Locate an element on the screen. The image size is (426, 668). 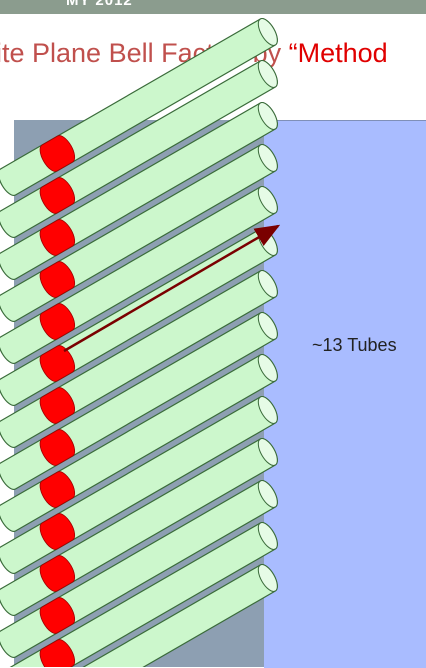
header-text: MY 2012 is located at coordinates (99, 4).